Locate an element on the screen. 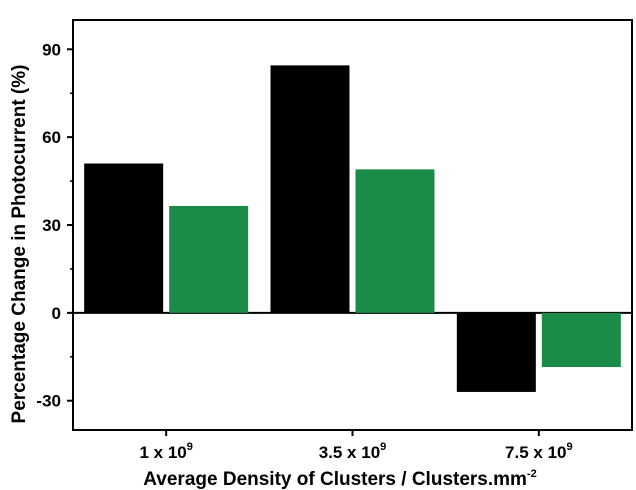 Image resolution: width=636 pixels, height=490 pixels. y-tick-label: 30 is located at coordinates (51, 225).